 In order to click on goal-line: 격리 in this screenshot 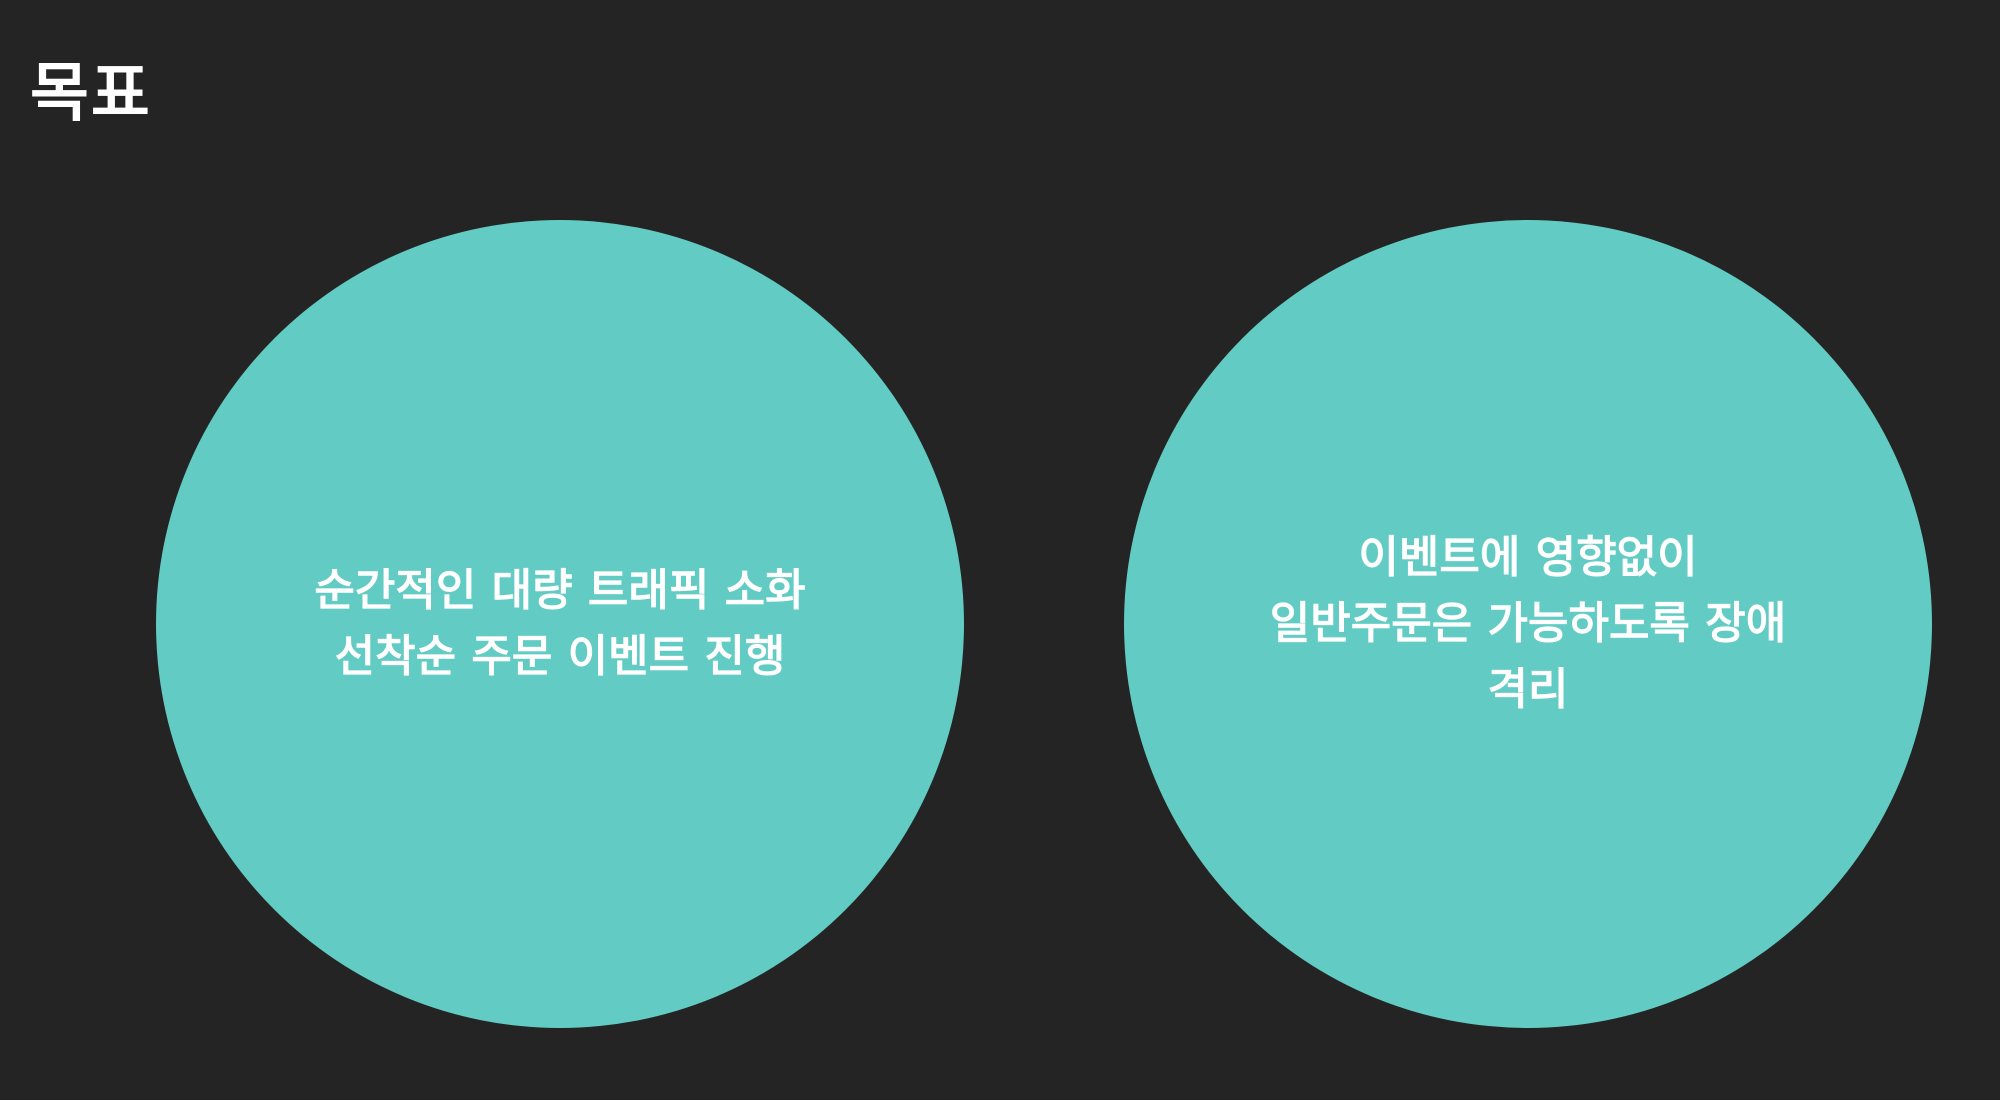, I will do `click(1528, 689)`.